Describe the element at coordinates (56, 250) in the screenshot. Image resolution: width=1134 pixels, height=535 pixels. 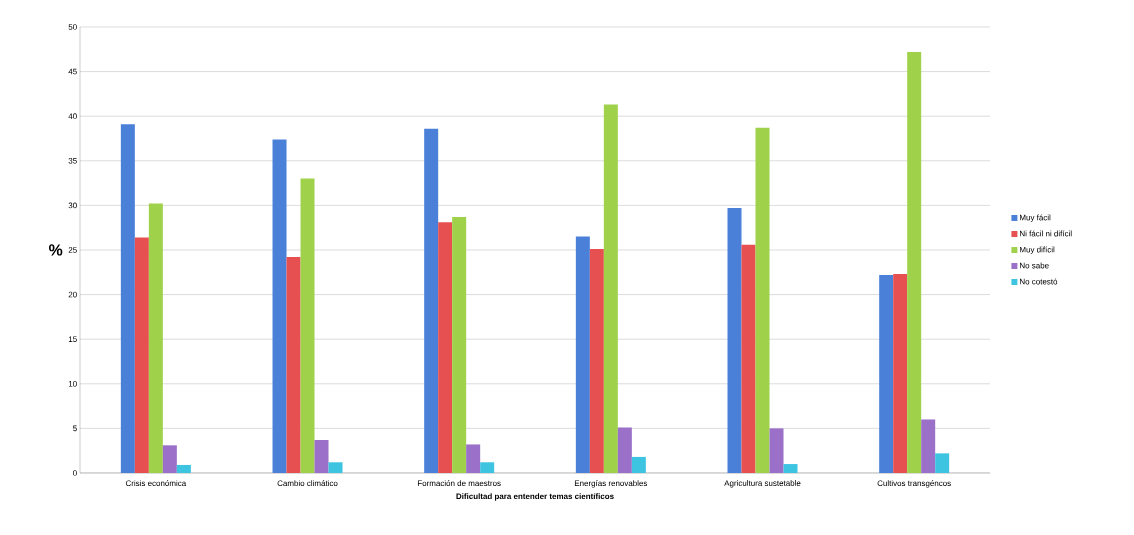
I see `y-axis-title: %` at that location.